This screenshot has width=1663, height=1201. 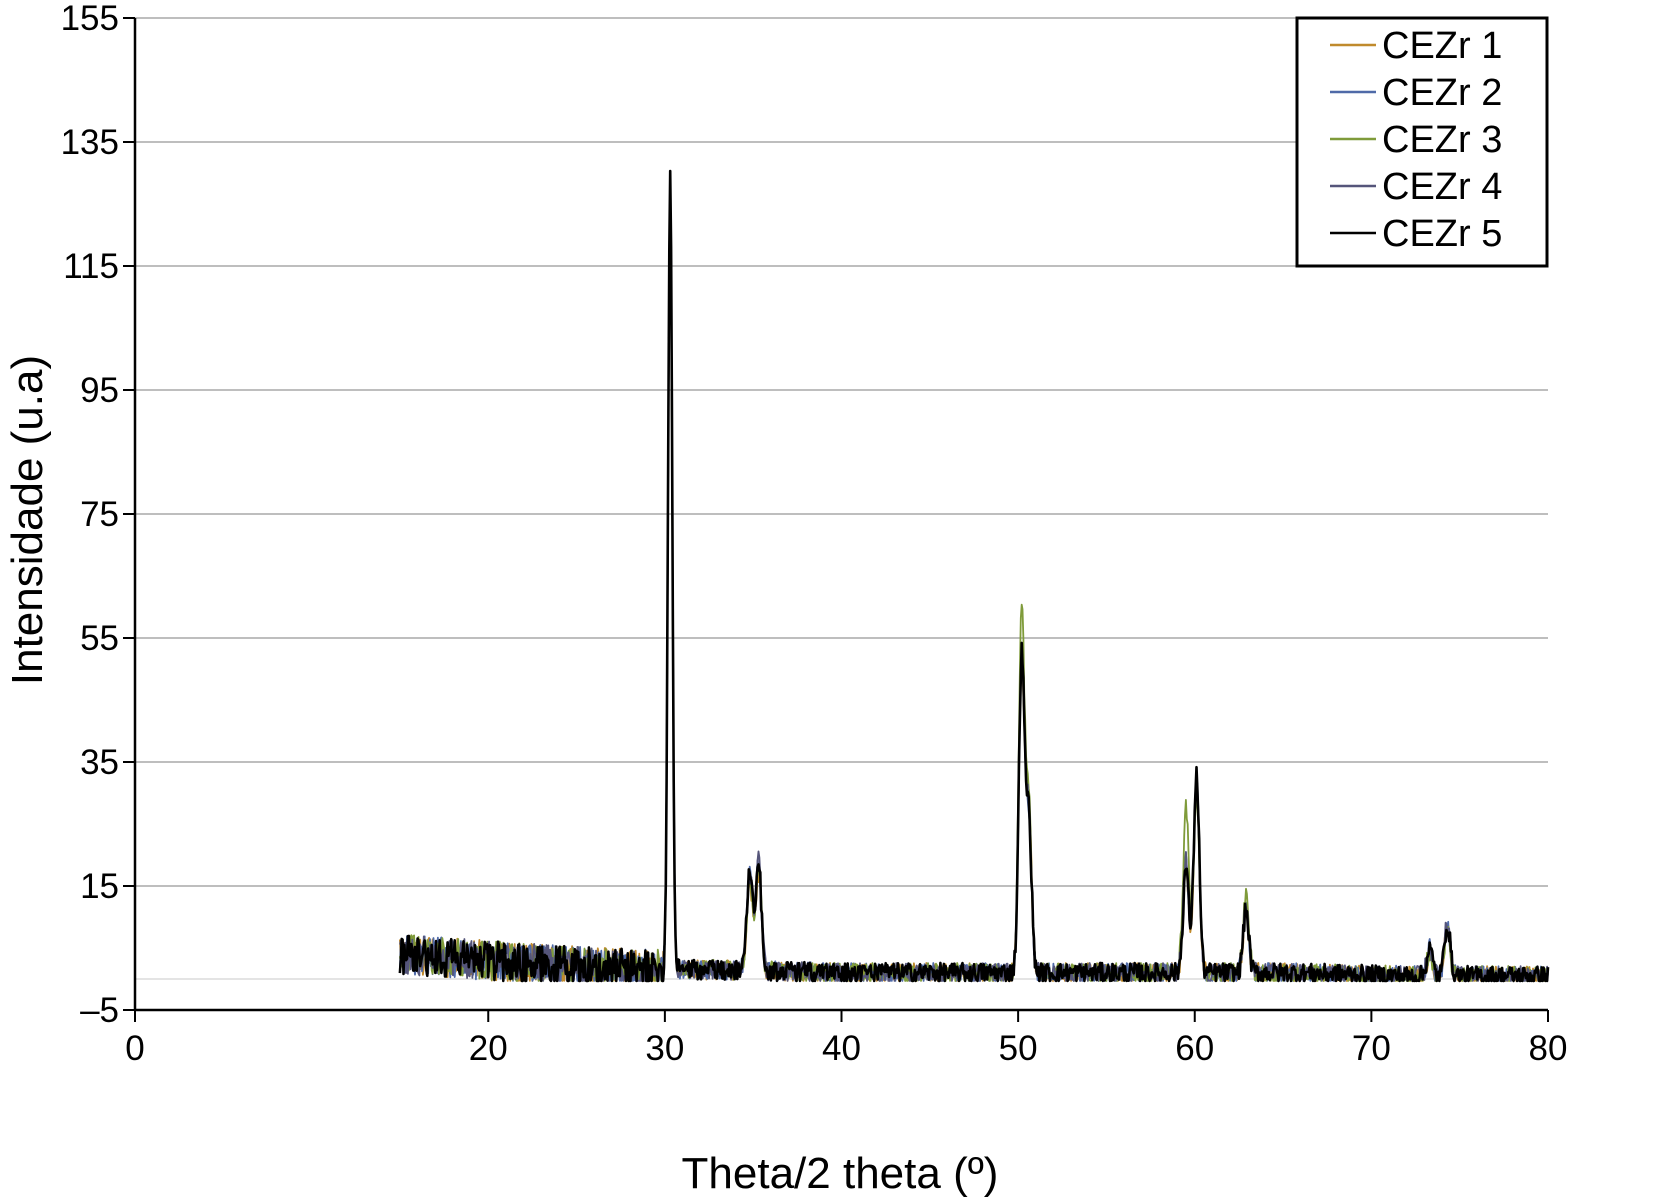 I want to click on legend-box, so click(x=1422, y=142).